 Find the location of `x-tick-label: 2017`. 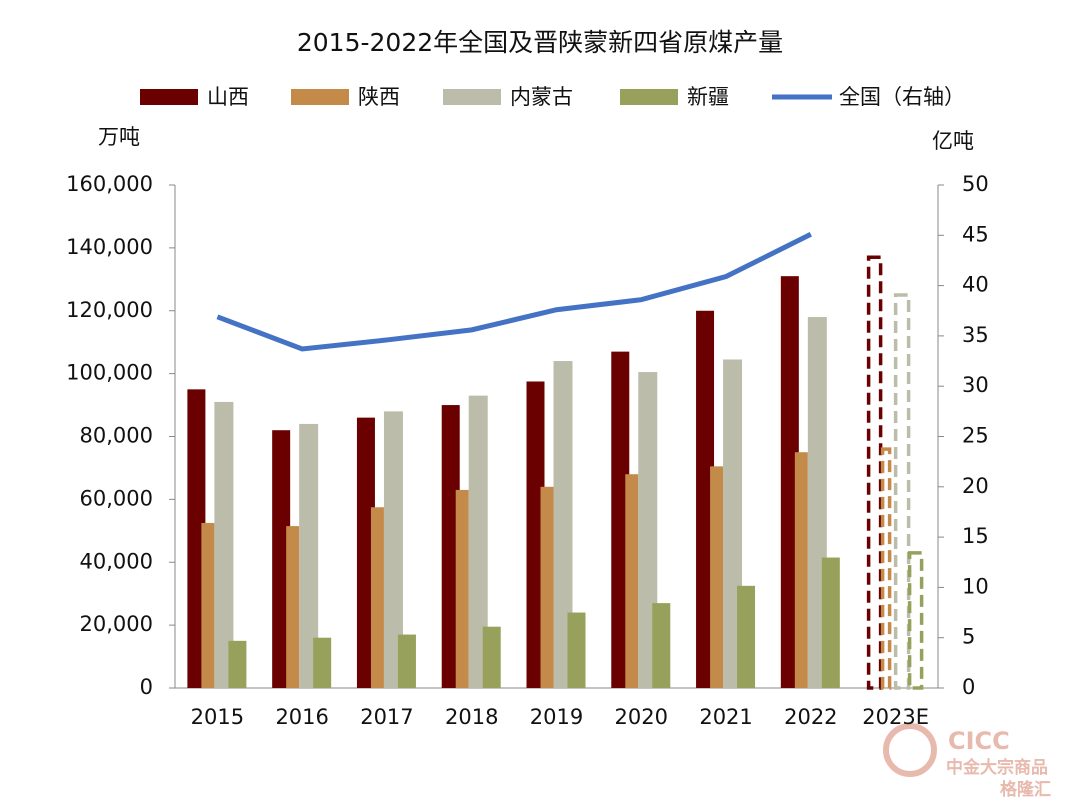

x-tick-label: 2017 is located at coordinates (386, 717).